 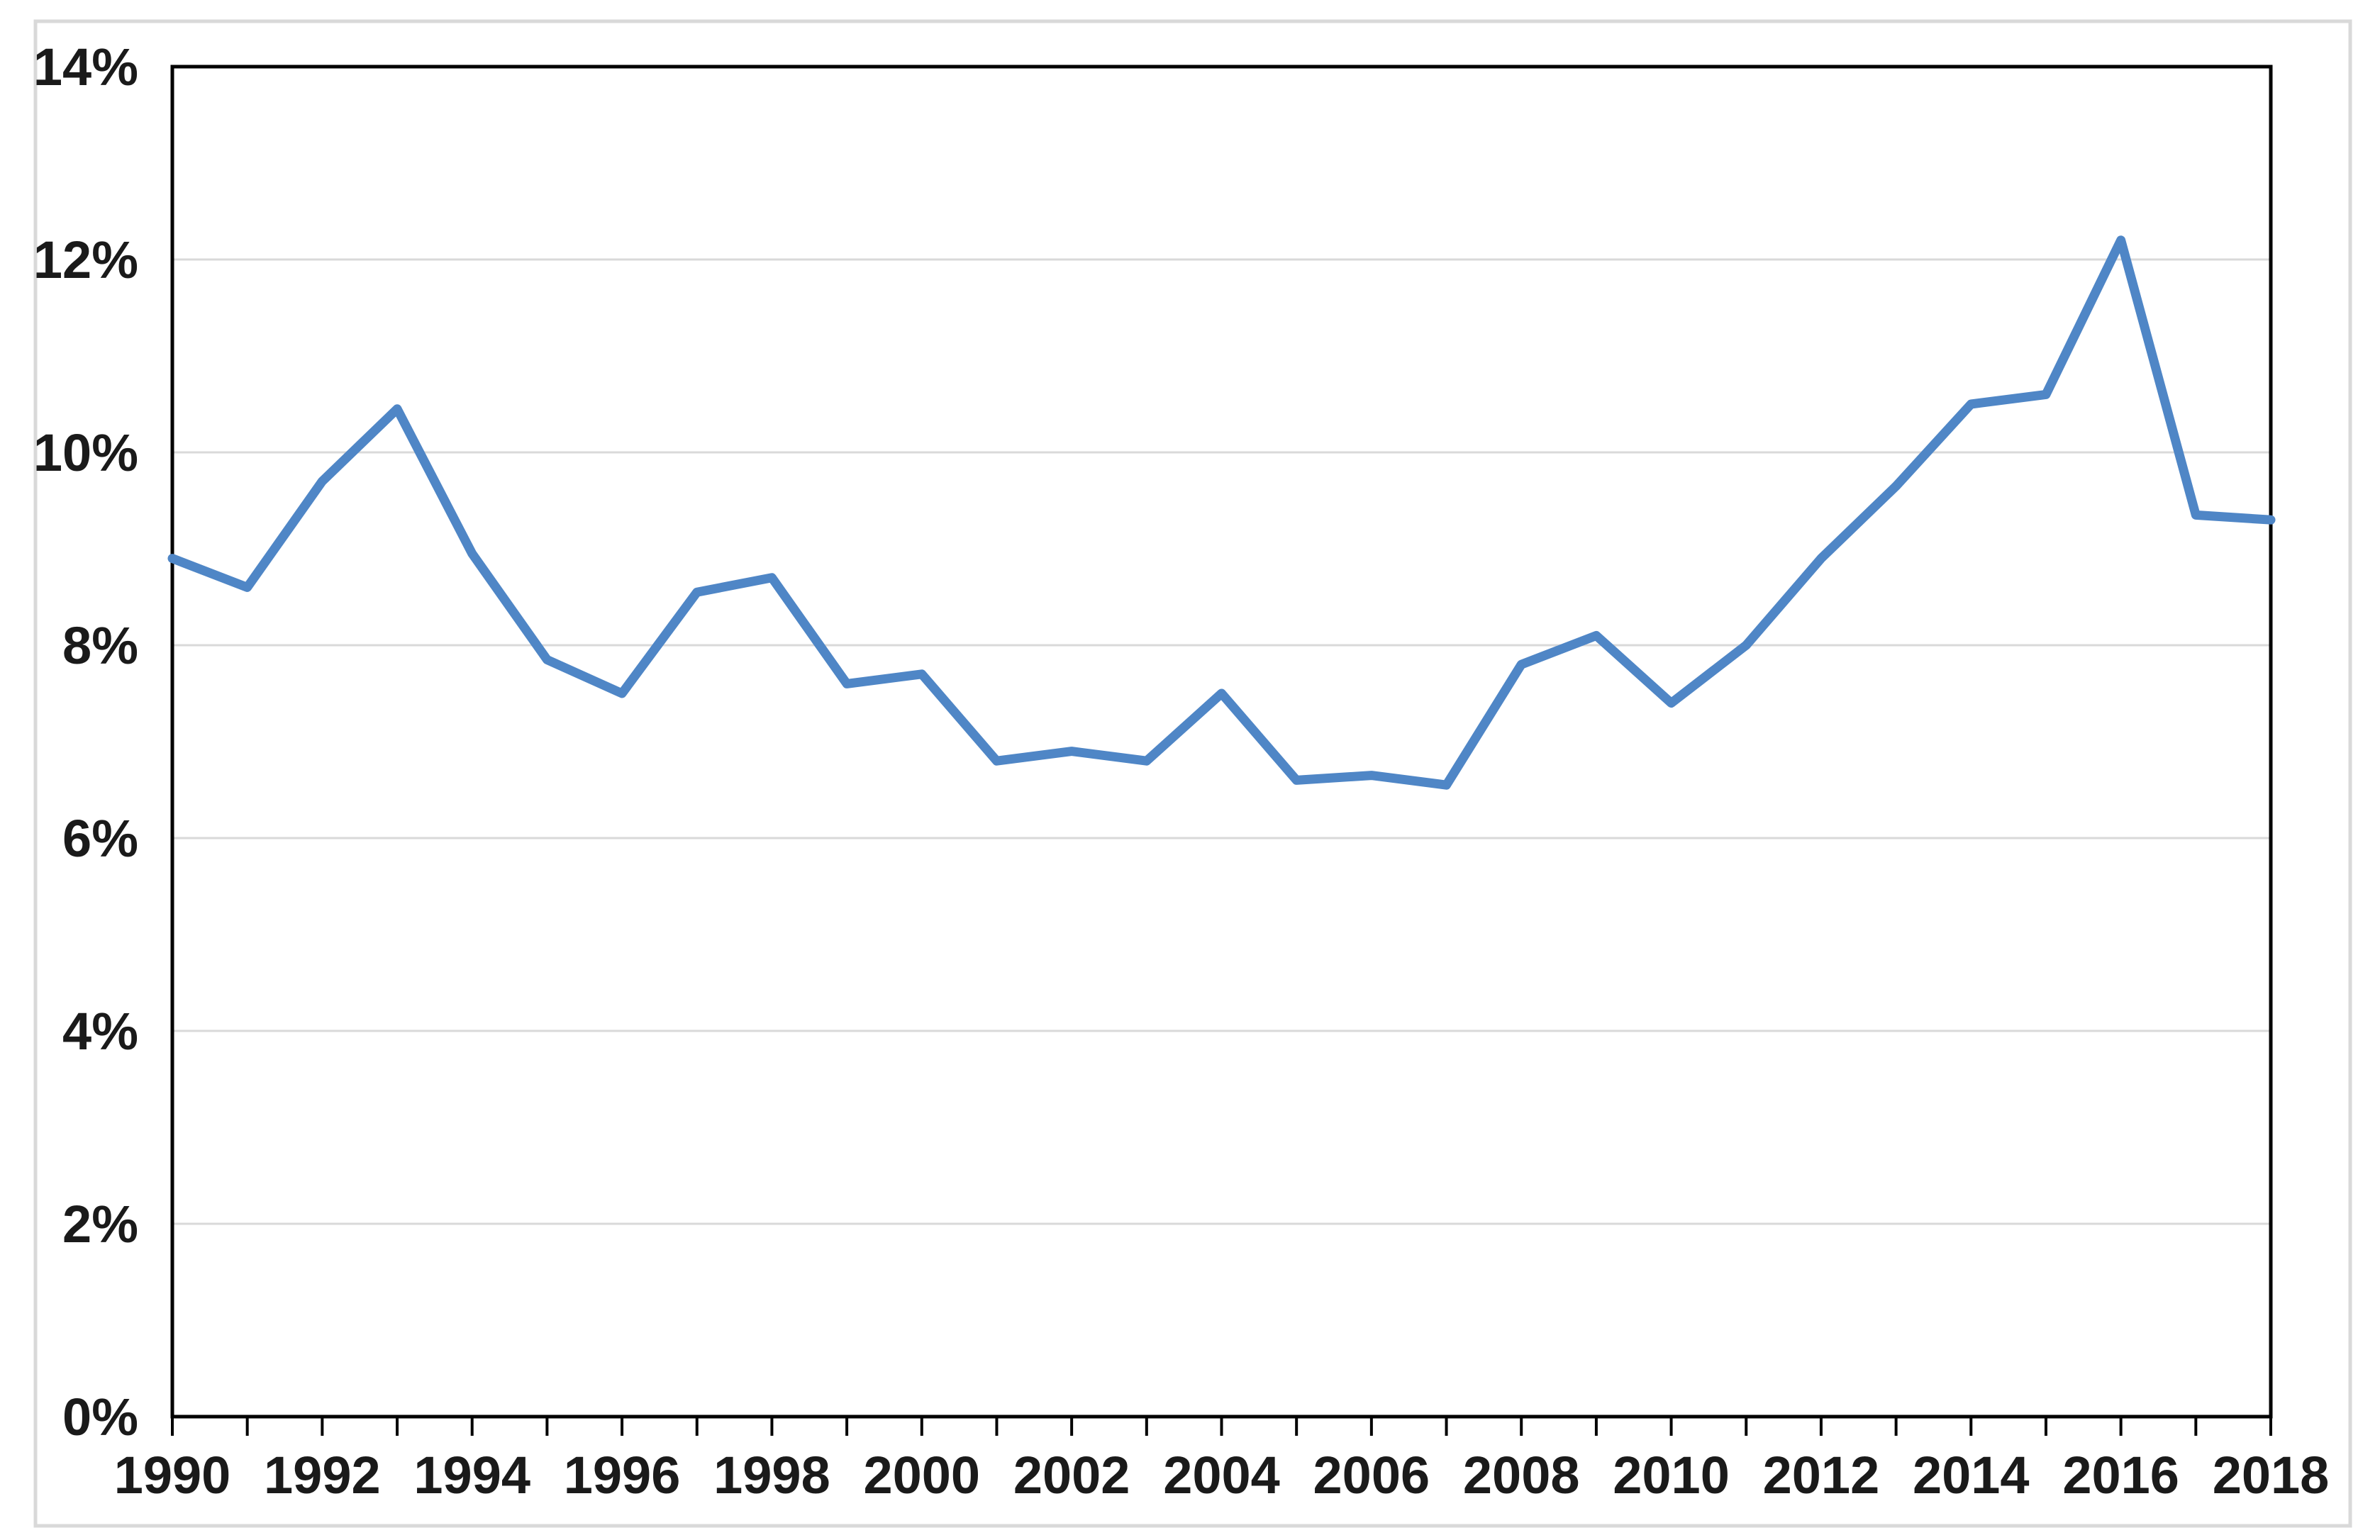 I want to click on x-tick-label-2002: 2002, so click(x=1071, y=1475).